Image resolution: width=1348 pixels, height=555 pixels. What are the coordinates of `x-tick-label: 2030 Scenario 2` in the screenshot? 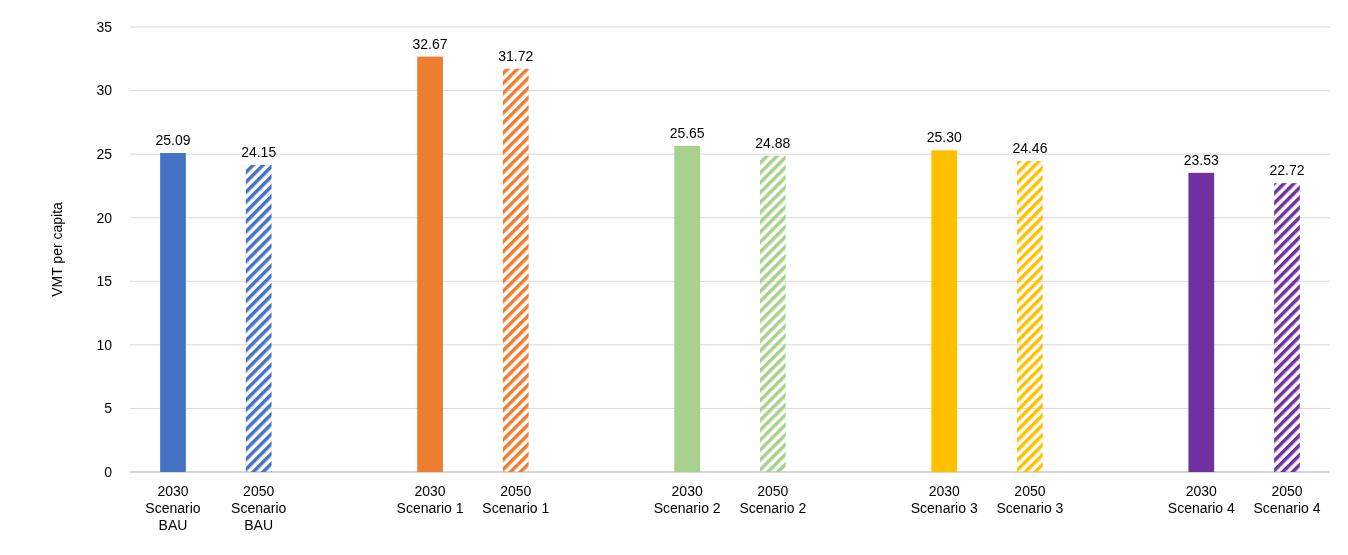 It's located at (687, 499).